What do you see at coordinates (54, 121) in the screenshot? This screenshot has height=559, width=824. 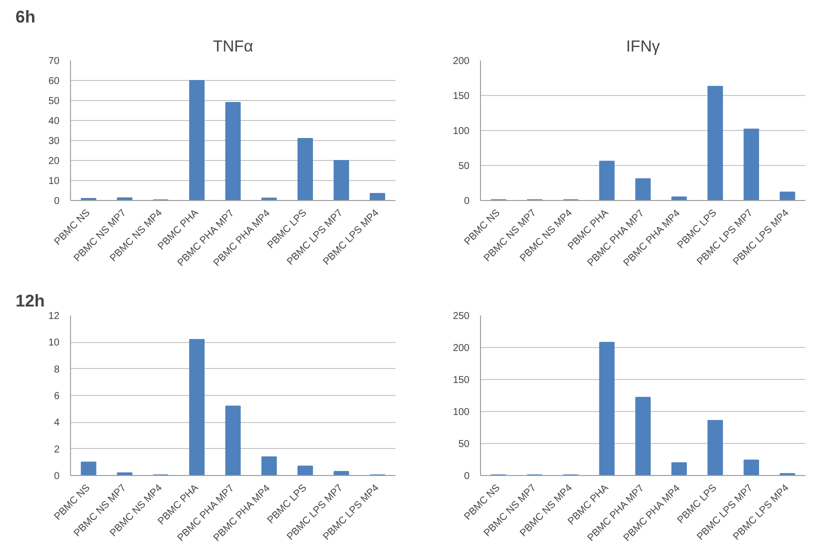 I see `y-tick-label: 40` at bounding box center [54, 121].